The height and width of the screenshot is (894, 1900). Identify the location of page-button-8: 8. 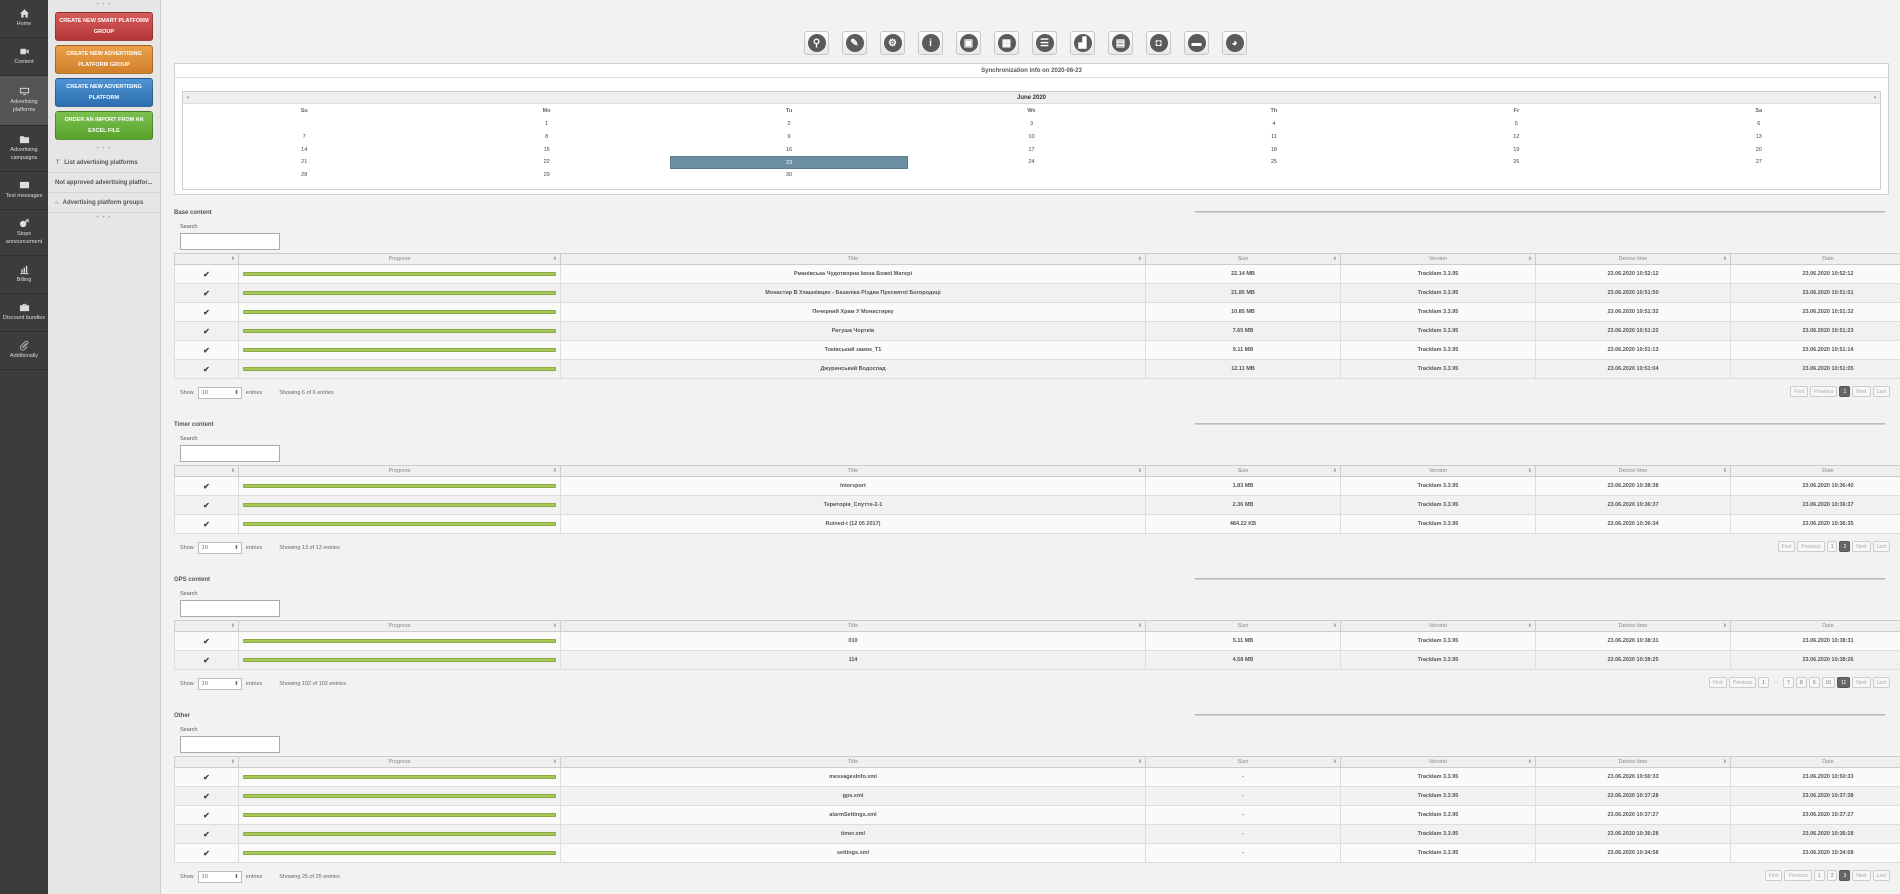
(1801, 682).